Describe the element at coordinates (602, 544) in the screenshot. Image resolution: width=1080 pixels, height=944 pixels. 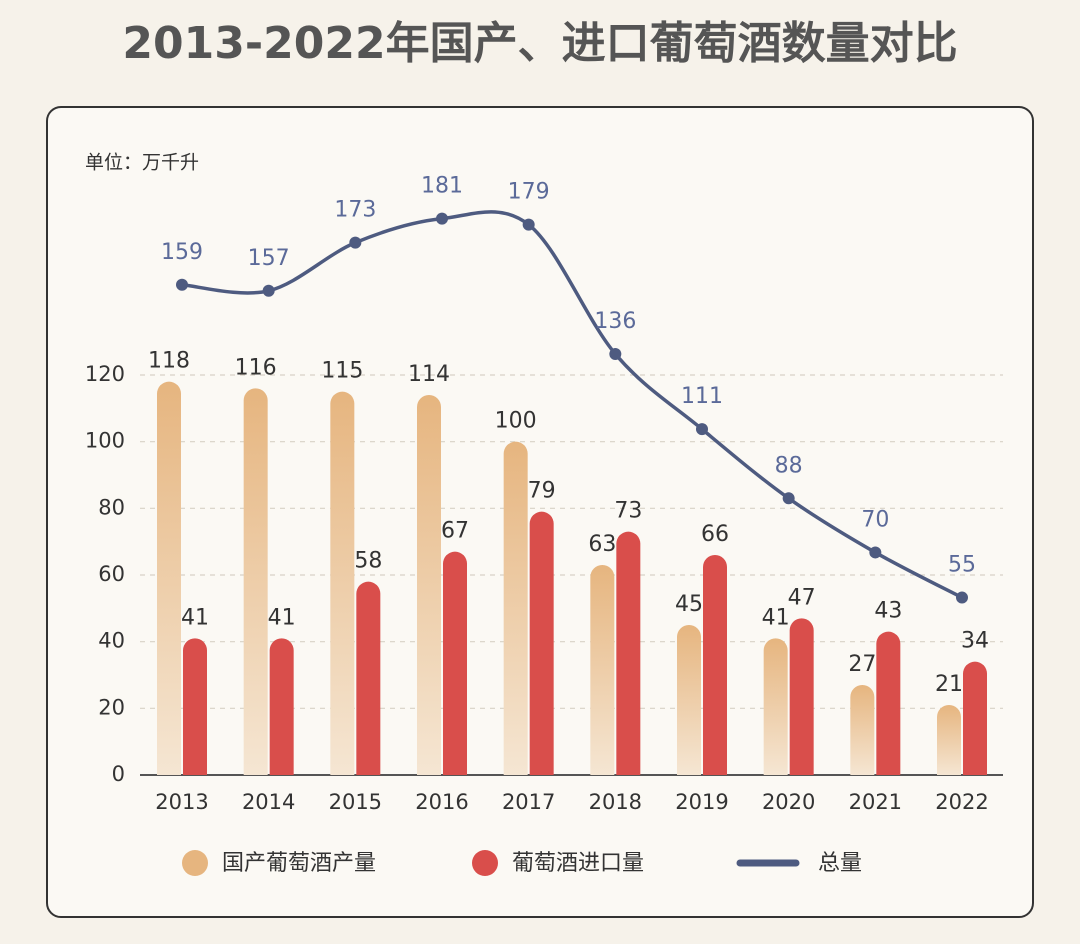
I see `value-label: 63` at that location.